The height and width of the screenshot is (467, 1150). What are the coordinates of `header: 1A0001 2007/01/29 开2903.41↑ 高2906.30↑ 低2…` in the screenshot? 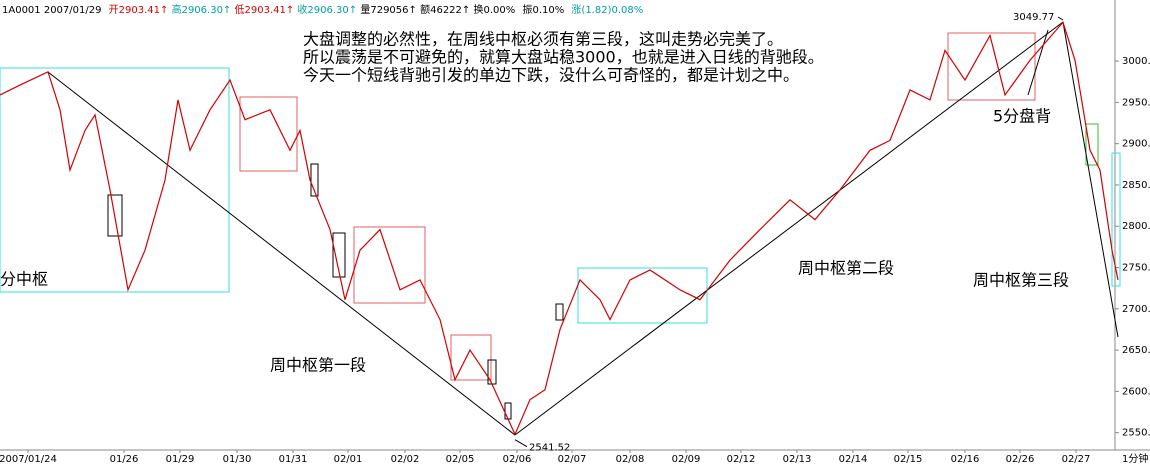 It's located at (322, 9).